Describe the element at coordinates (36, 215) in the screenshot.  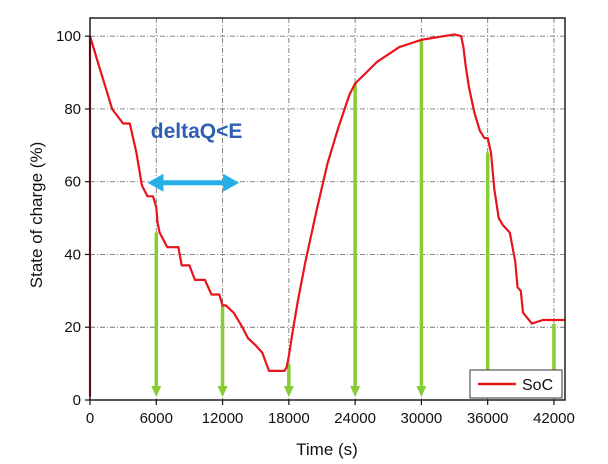
I see `y-axis-label: State of charge (%)` at that location.